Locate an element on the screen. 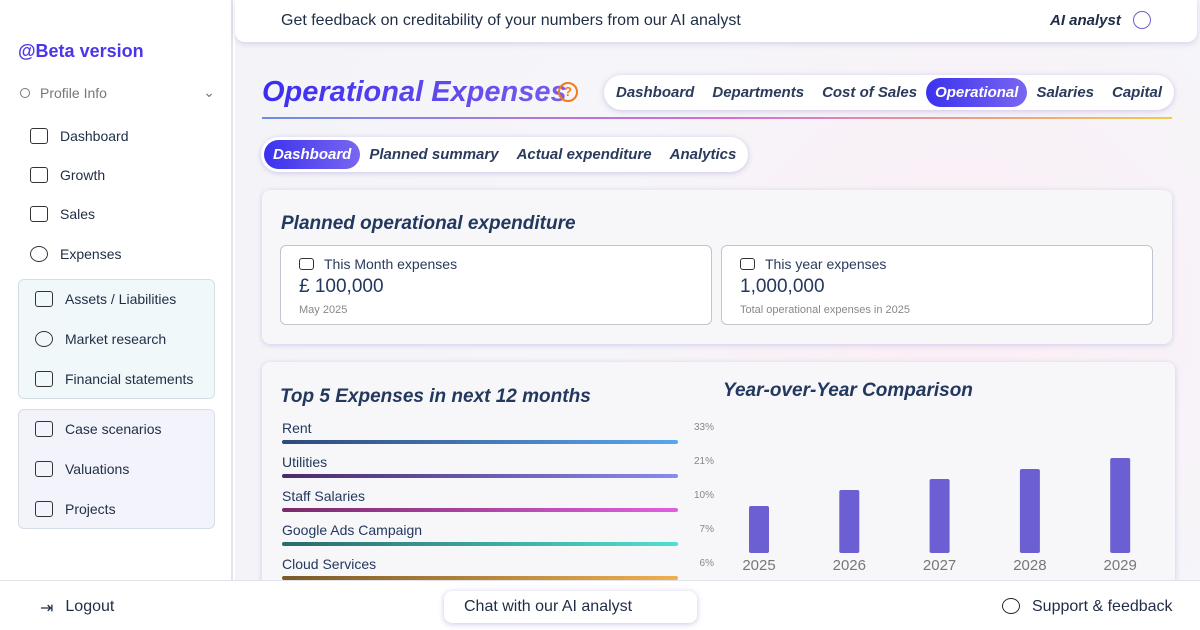  tab: Departments is located at coordinates (758, 92).